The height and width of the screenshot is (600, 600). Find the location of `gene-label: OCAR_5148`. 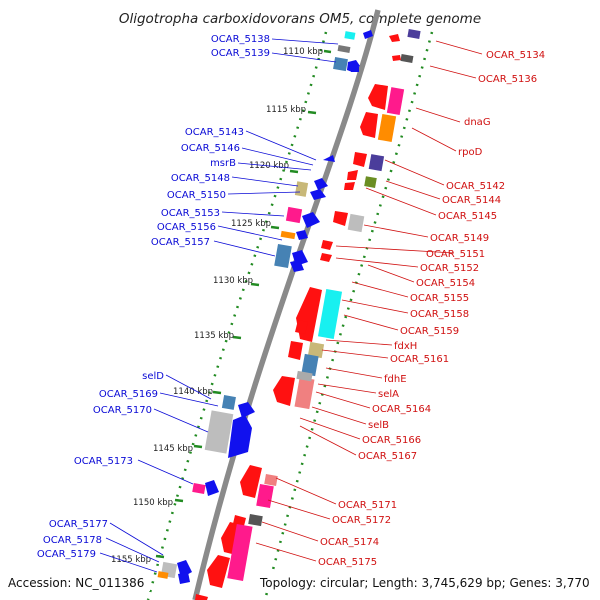

gene-label: OCAR_5148 is located at coordinates (200, 178).